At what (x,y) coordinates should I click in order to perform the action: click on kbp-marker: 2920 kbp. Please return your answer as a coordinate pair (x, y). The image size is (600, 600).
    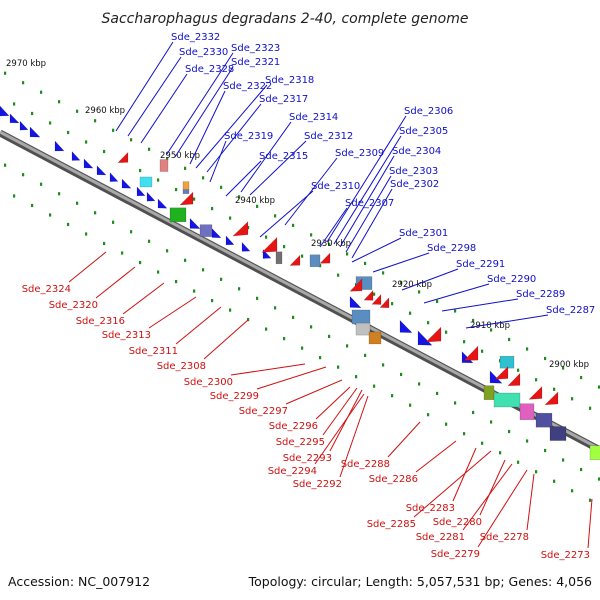
    Looking at the image, I should click on (412, 285).